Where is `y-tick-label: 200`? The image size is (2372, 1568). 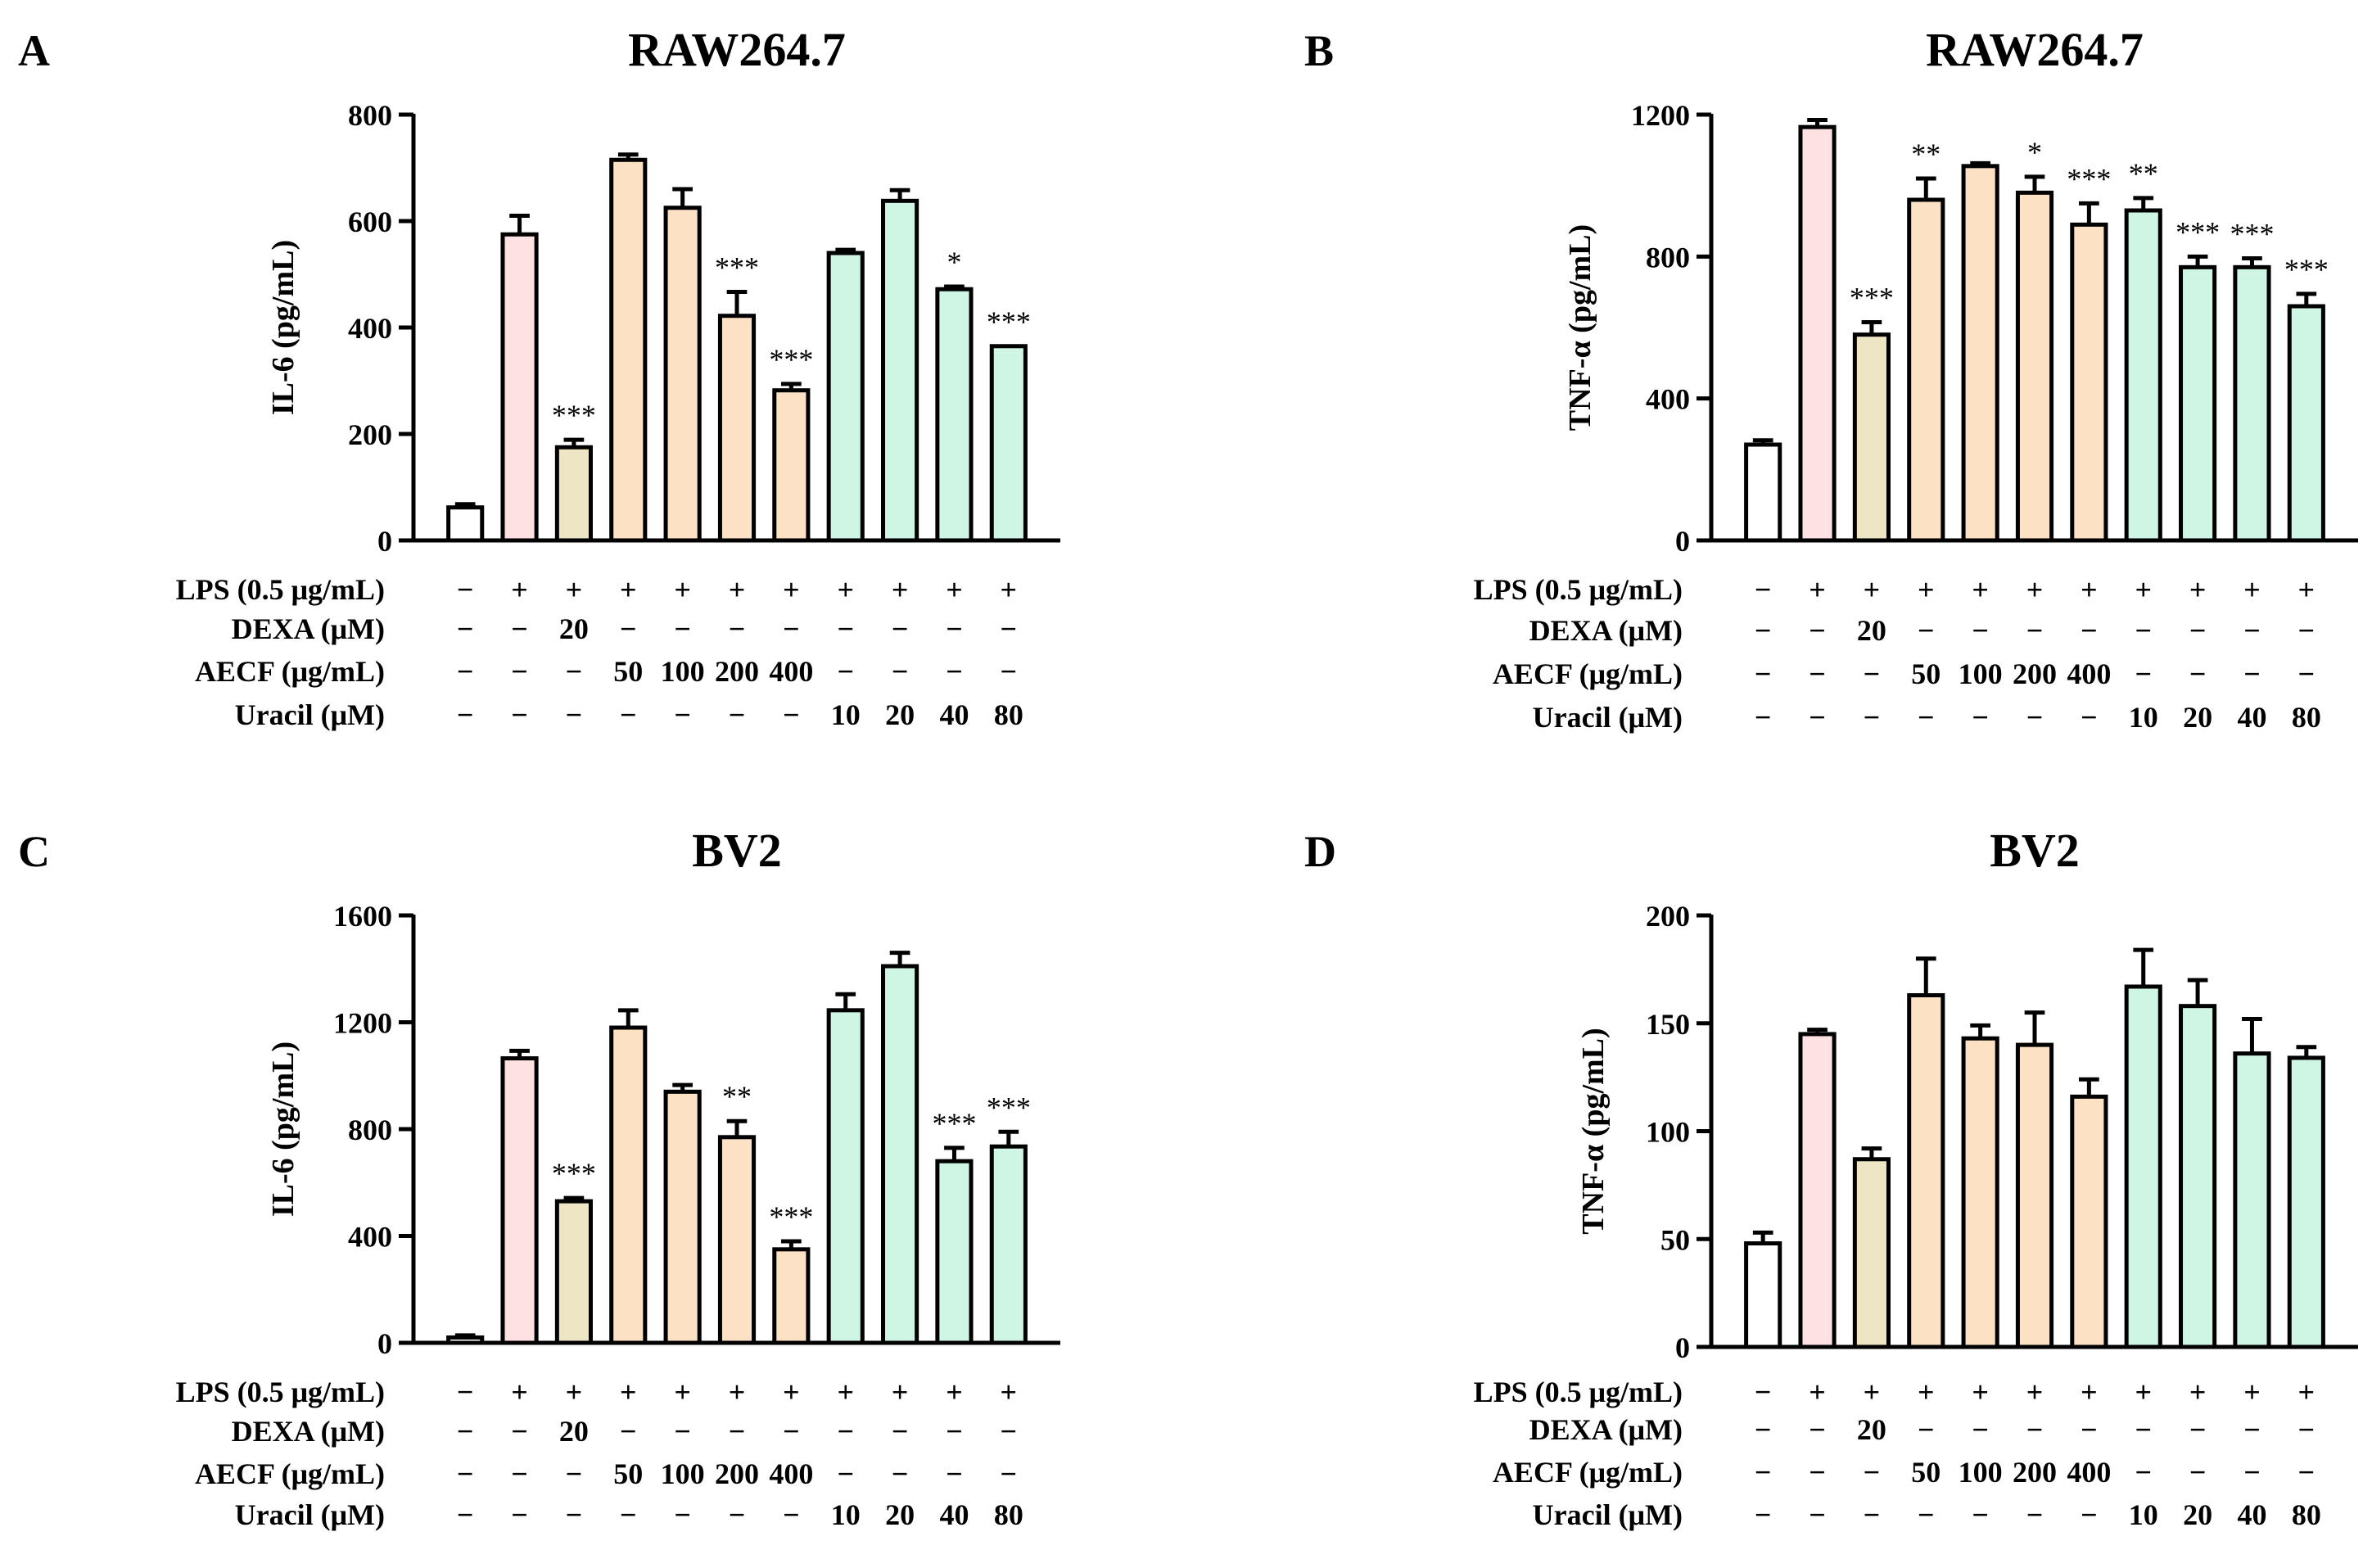
y-tick-label: 200 is located at coordinates (1668, 917).